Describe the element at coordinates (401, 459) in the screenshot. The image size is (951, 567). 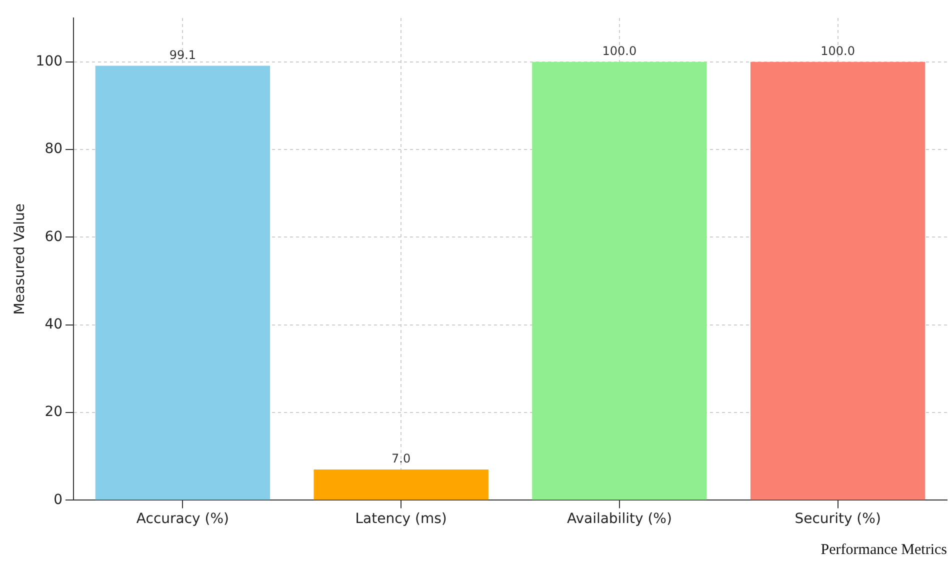
I see `data-label: 7.0` at that location.